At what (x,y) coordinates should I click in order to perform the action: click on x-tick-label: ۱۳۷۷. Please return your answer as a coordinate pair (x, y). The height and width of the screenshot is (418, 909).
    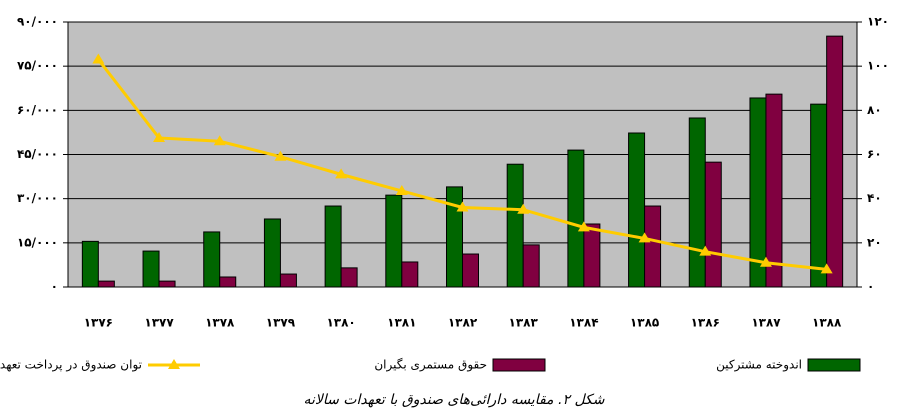
    Looking at the image, I should click on (159, 323).